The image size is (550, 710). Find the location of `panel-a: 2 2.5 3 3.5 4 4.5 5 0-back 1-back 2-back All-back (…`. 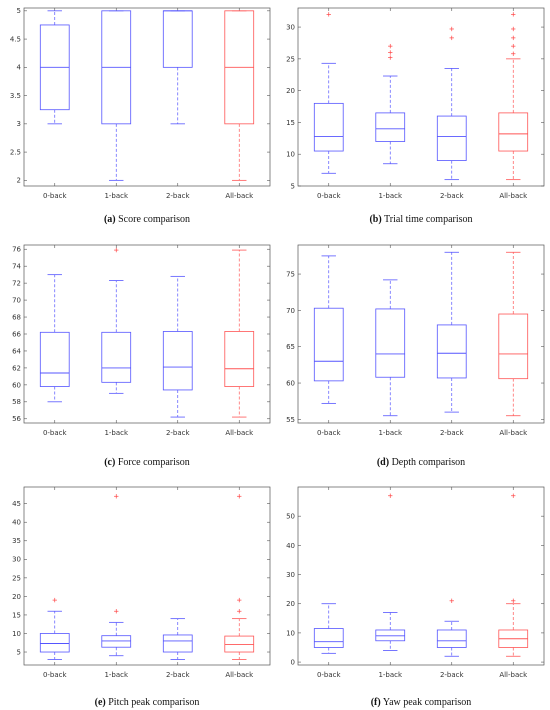

panel-a: 2 2.5 3 3.5 4 4.5 5 0-back 1-back 2-back All-back (… is located at coordinates (140, 116).